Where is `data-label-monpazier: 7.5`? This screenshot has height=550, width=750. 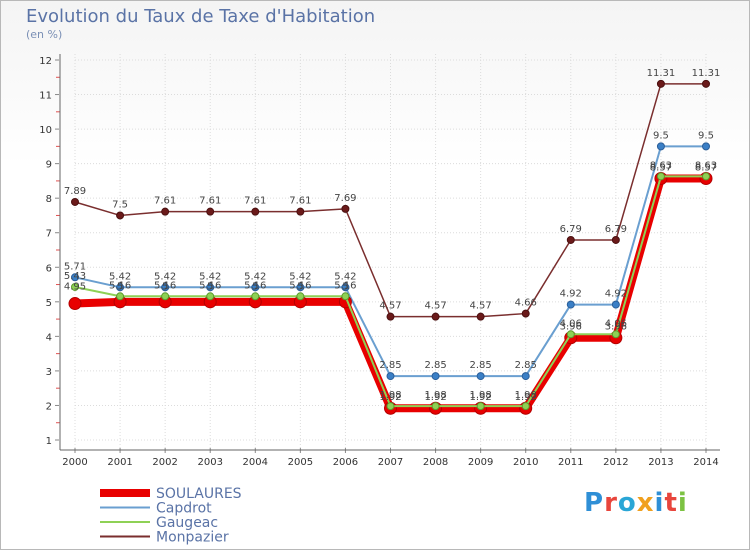 data-label-monpazier: 7.5 is located at coordinates (120, 204).